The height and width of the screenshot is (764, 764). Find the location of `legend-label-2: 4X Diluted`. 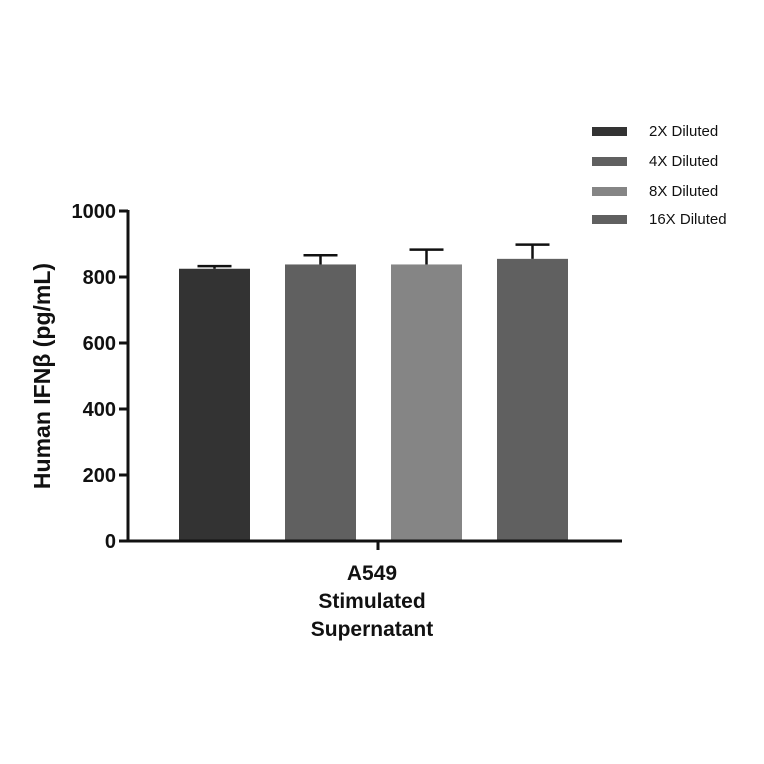

legend-label-2: 4X Diluted is located at coordinates (683, 161).